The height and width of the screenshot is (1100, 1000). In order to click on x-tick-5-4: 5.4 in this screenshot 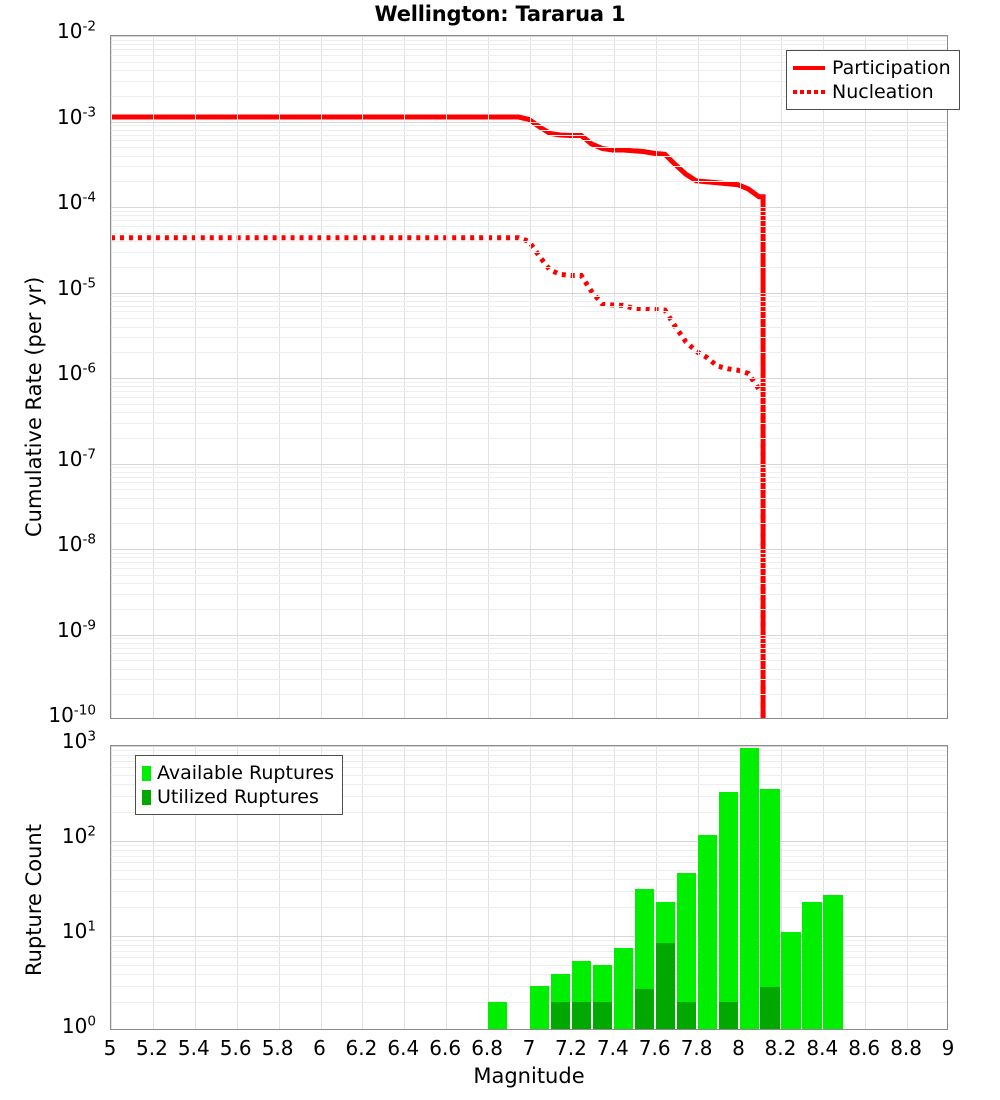, I will do `click(193, 1048)`.